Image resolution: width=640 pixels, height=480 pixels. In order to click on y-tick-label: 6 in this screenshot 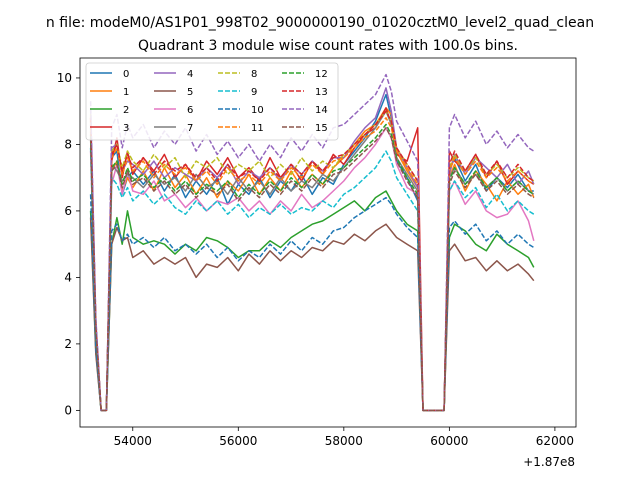, I will do `click(68, 211)`.